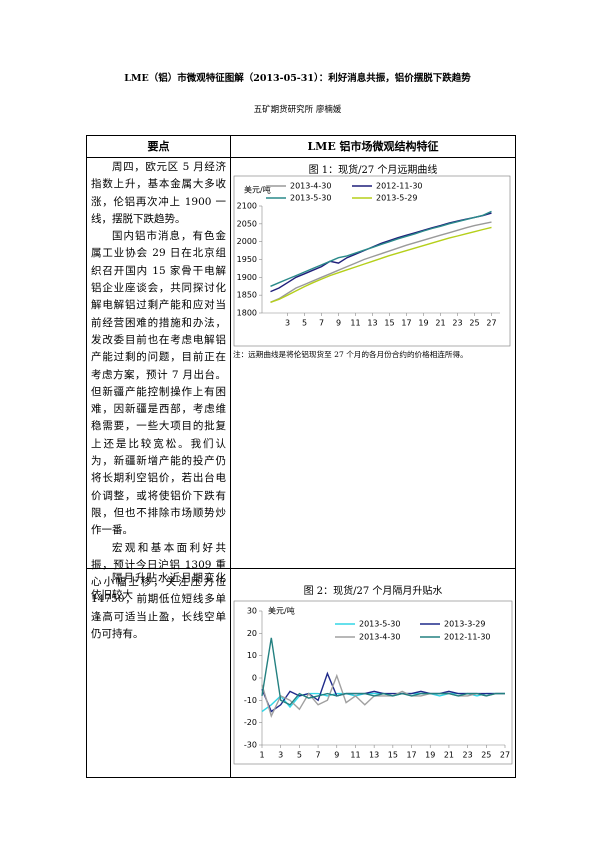 The image size is (595, 842). I want to click on author: 五矿期货研究所 廖楠媛, so click(297, 110).